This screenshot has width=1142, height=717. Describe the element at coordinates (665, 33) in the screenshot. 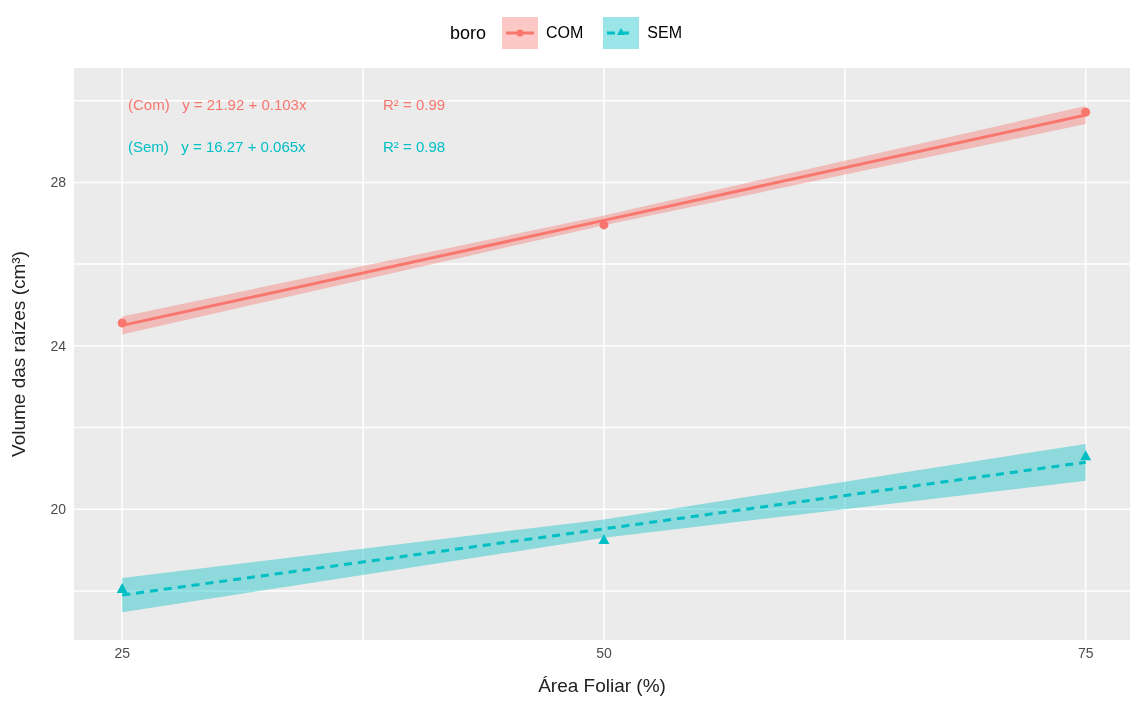

I see `legend-label: SEM` at that location.